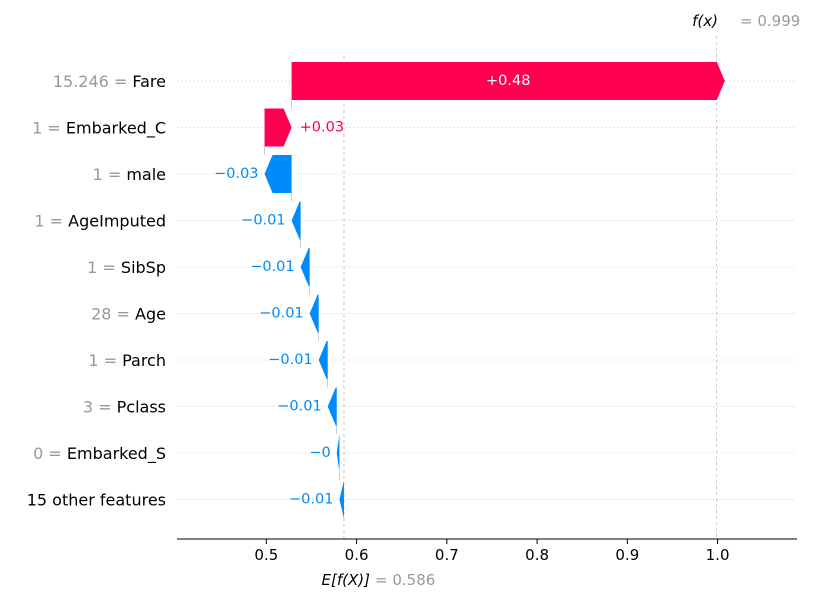  What do you see at coordinates (537, 555) in the screenshot?
I see `x-tick-label: 0.8` at bounding box center [537, 555].